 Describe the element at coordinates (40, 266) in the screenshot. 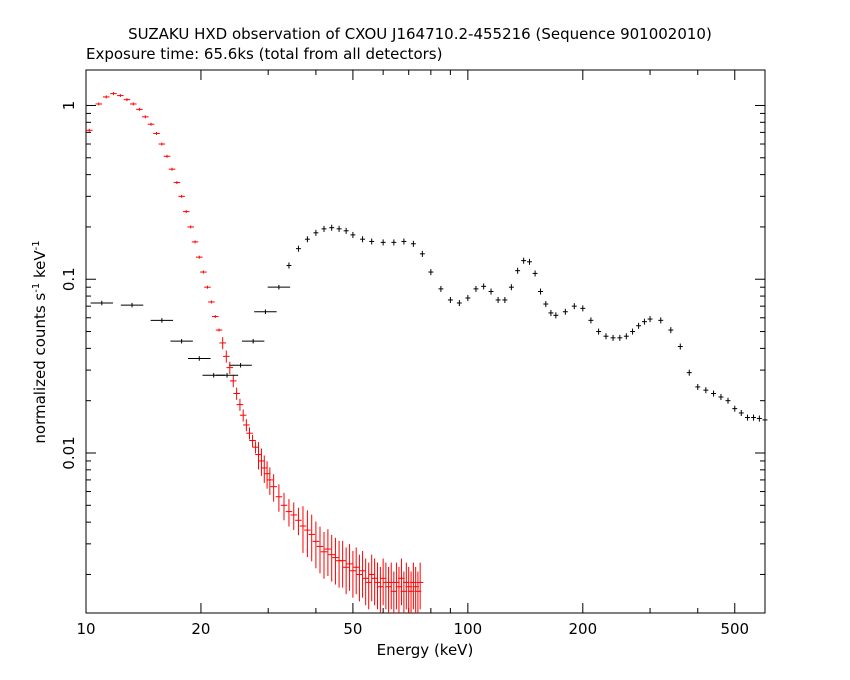

I see `y-axis-label-mid: keV` at that location.